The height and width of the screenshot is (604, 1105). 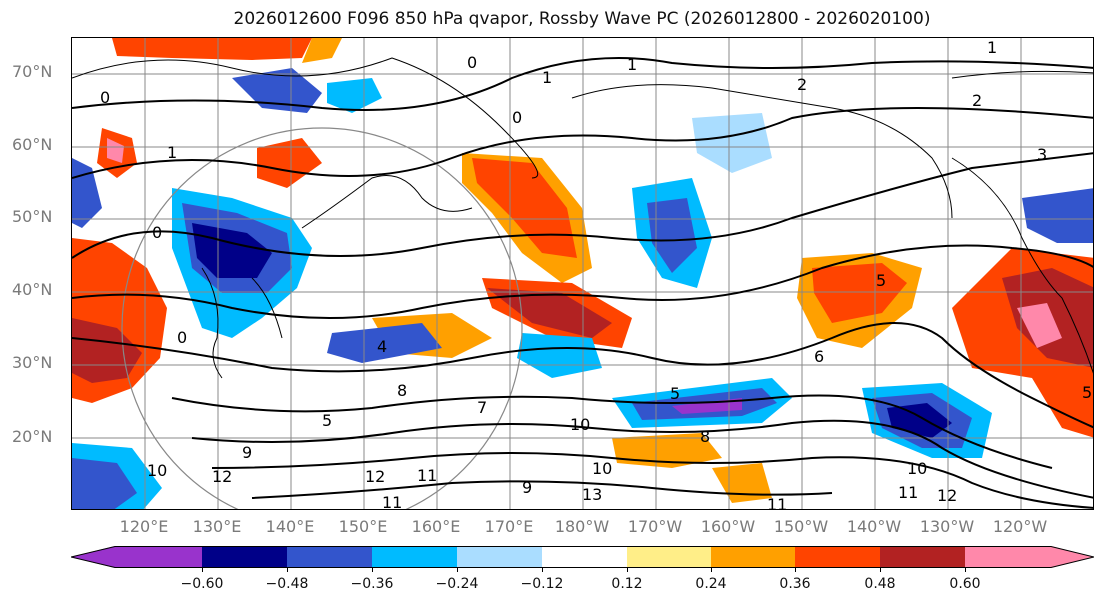 What do you see at coordinates (87, 193) in the screenshot?
I see `cool-patch-siberia` at bounding box center [87, 193].